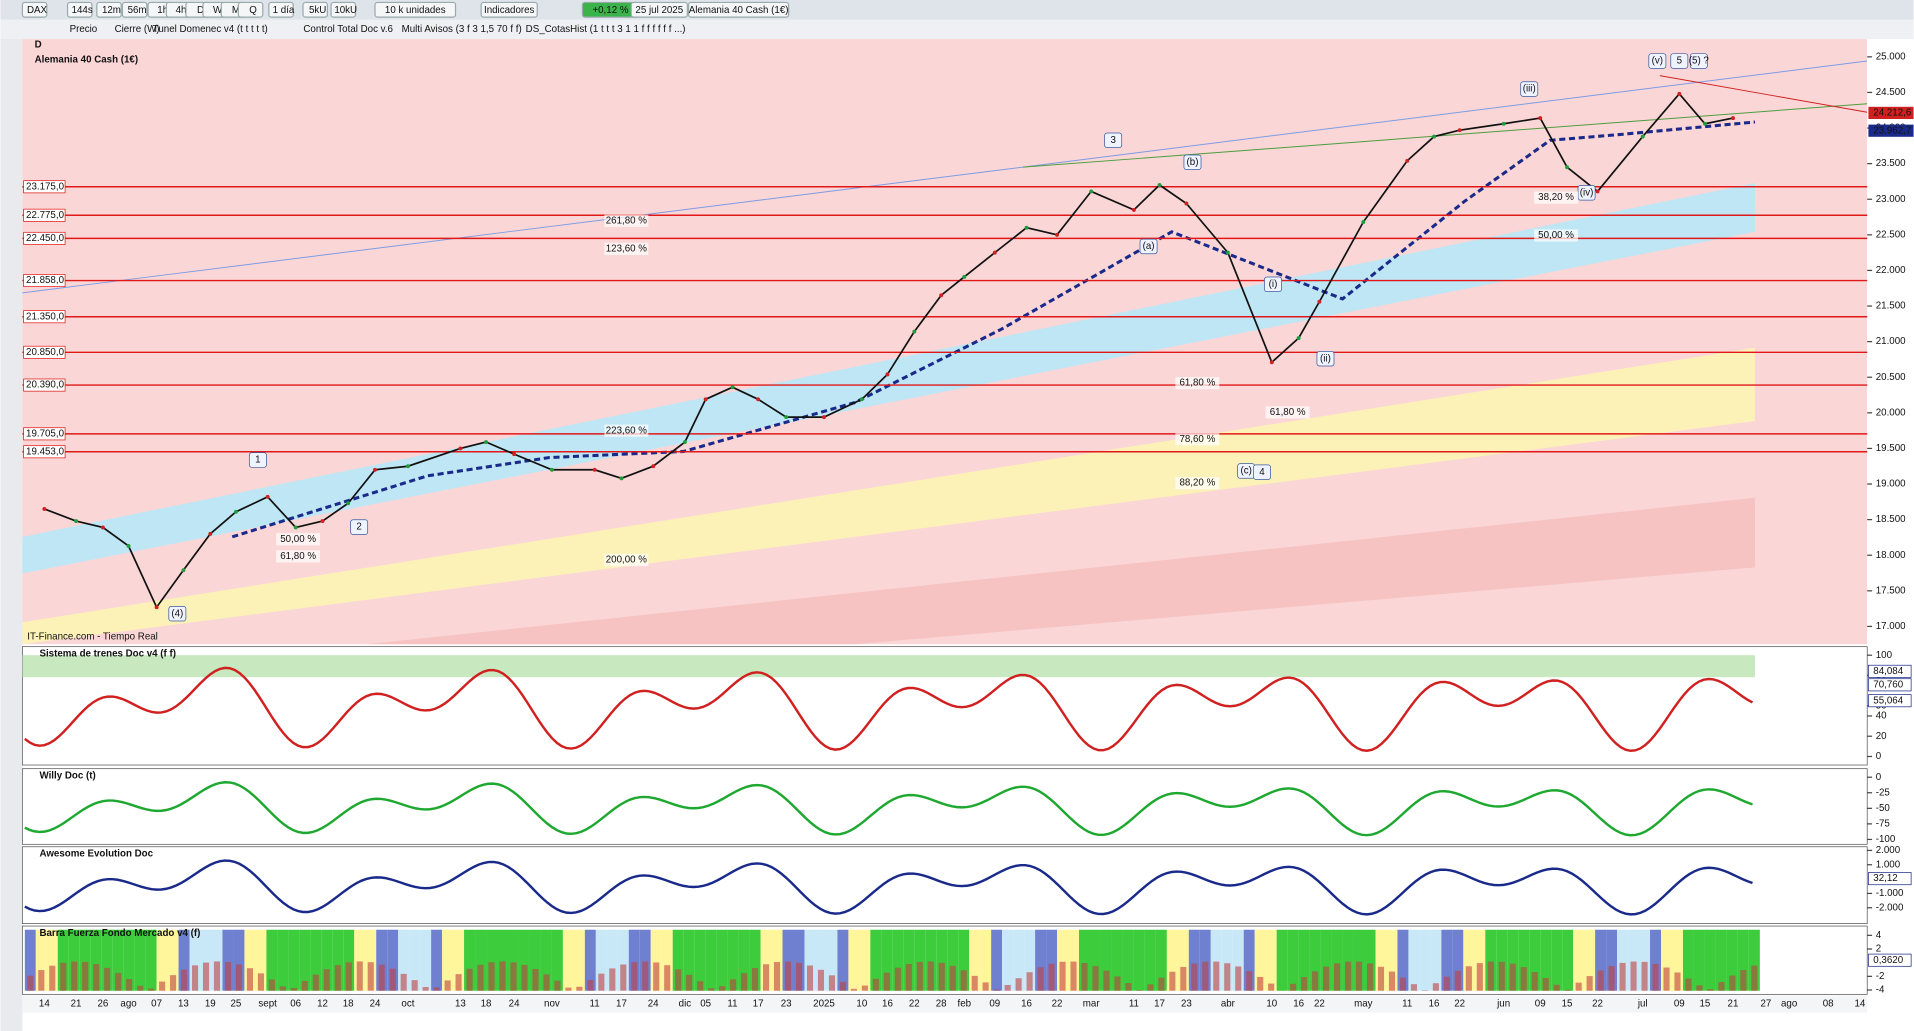 The image size is (1914, 1031). Describe the element at coordinates (1880, 976) in the screenshot. I see `y-tick-label: -2` at that location.